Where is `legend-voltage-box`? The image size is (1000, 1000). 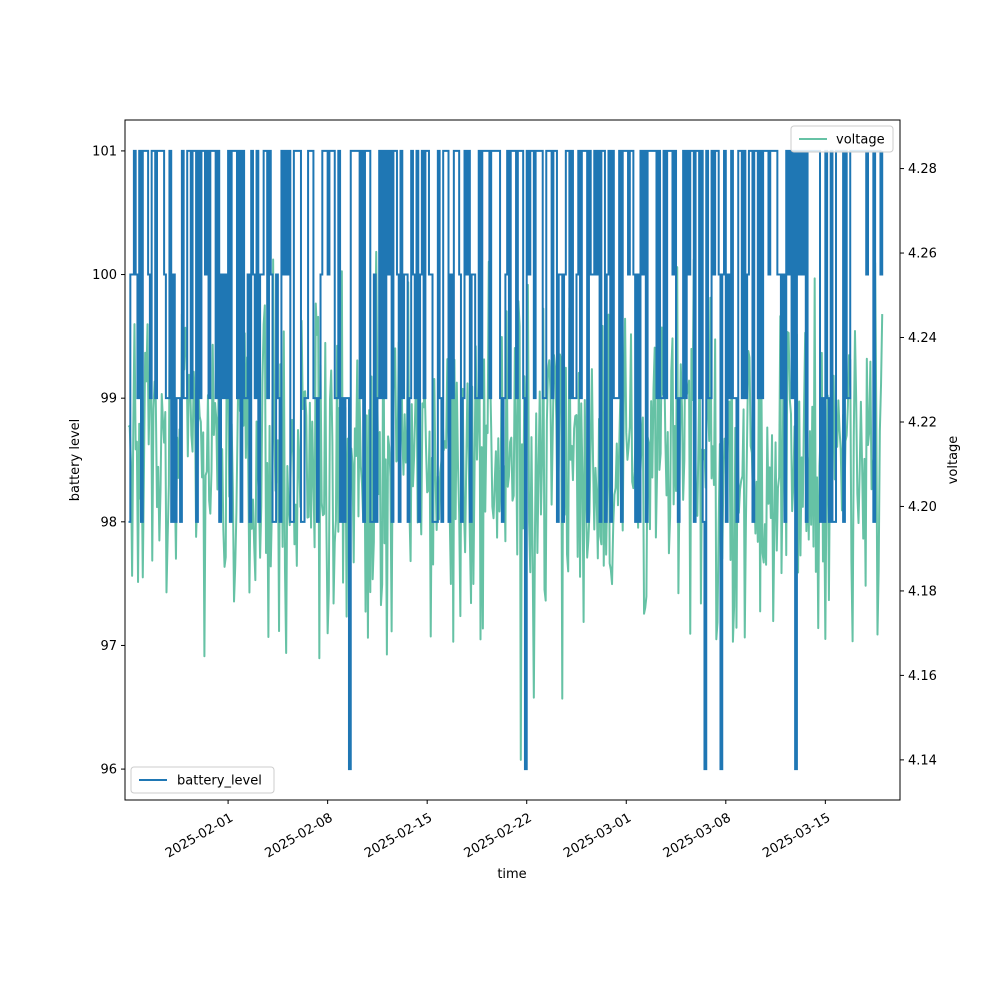
legend-voltage-box is located at coordinates (842, 139).